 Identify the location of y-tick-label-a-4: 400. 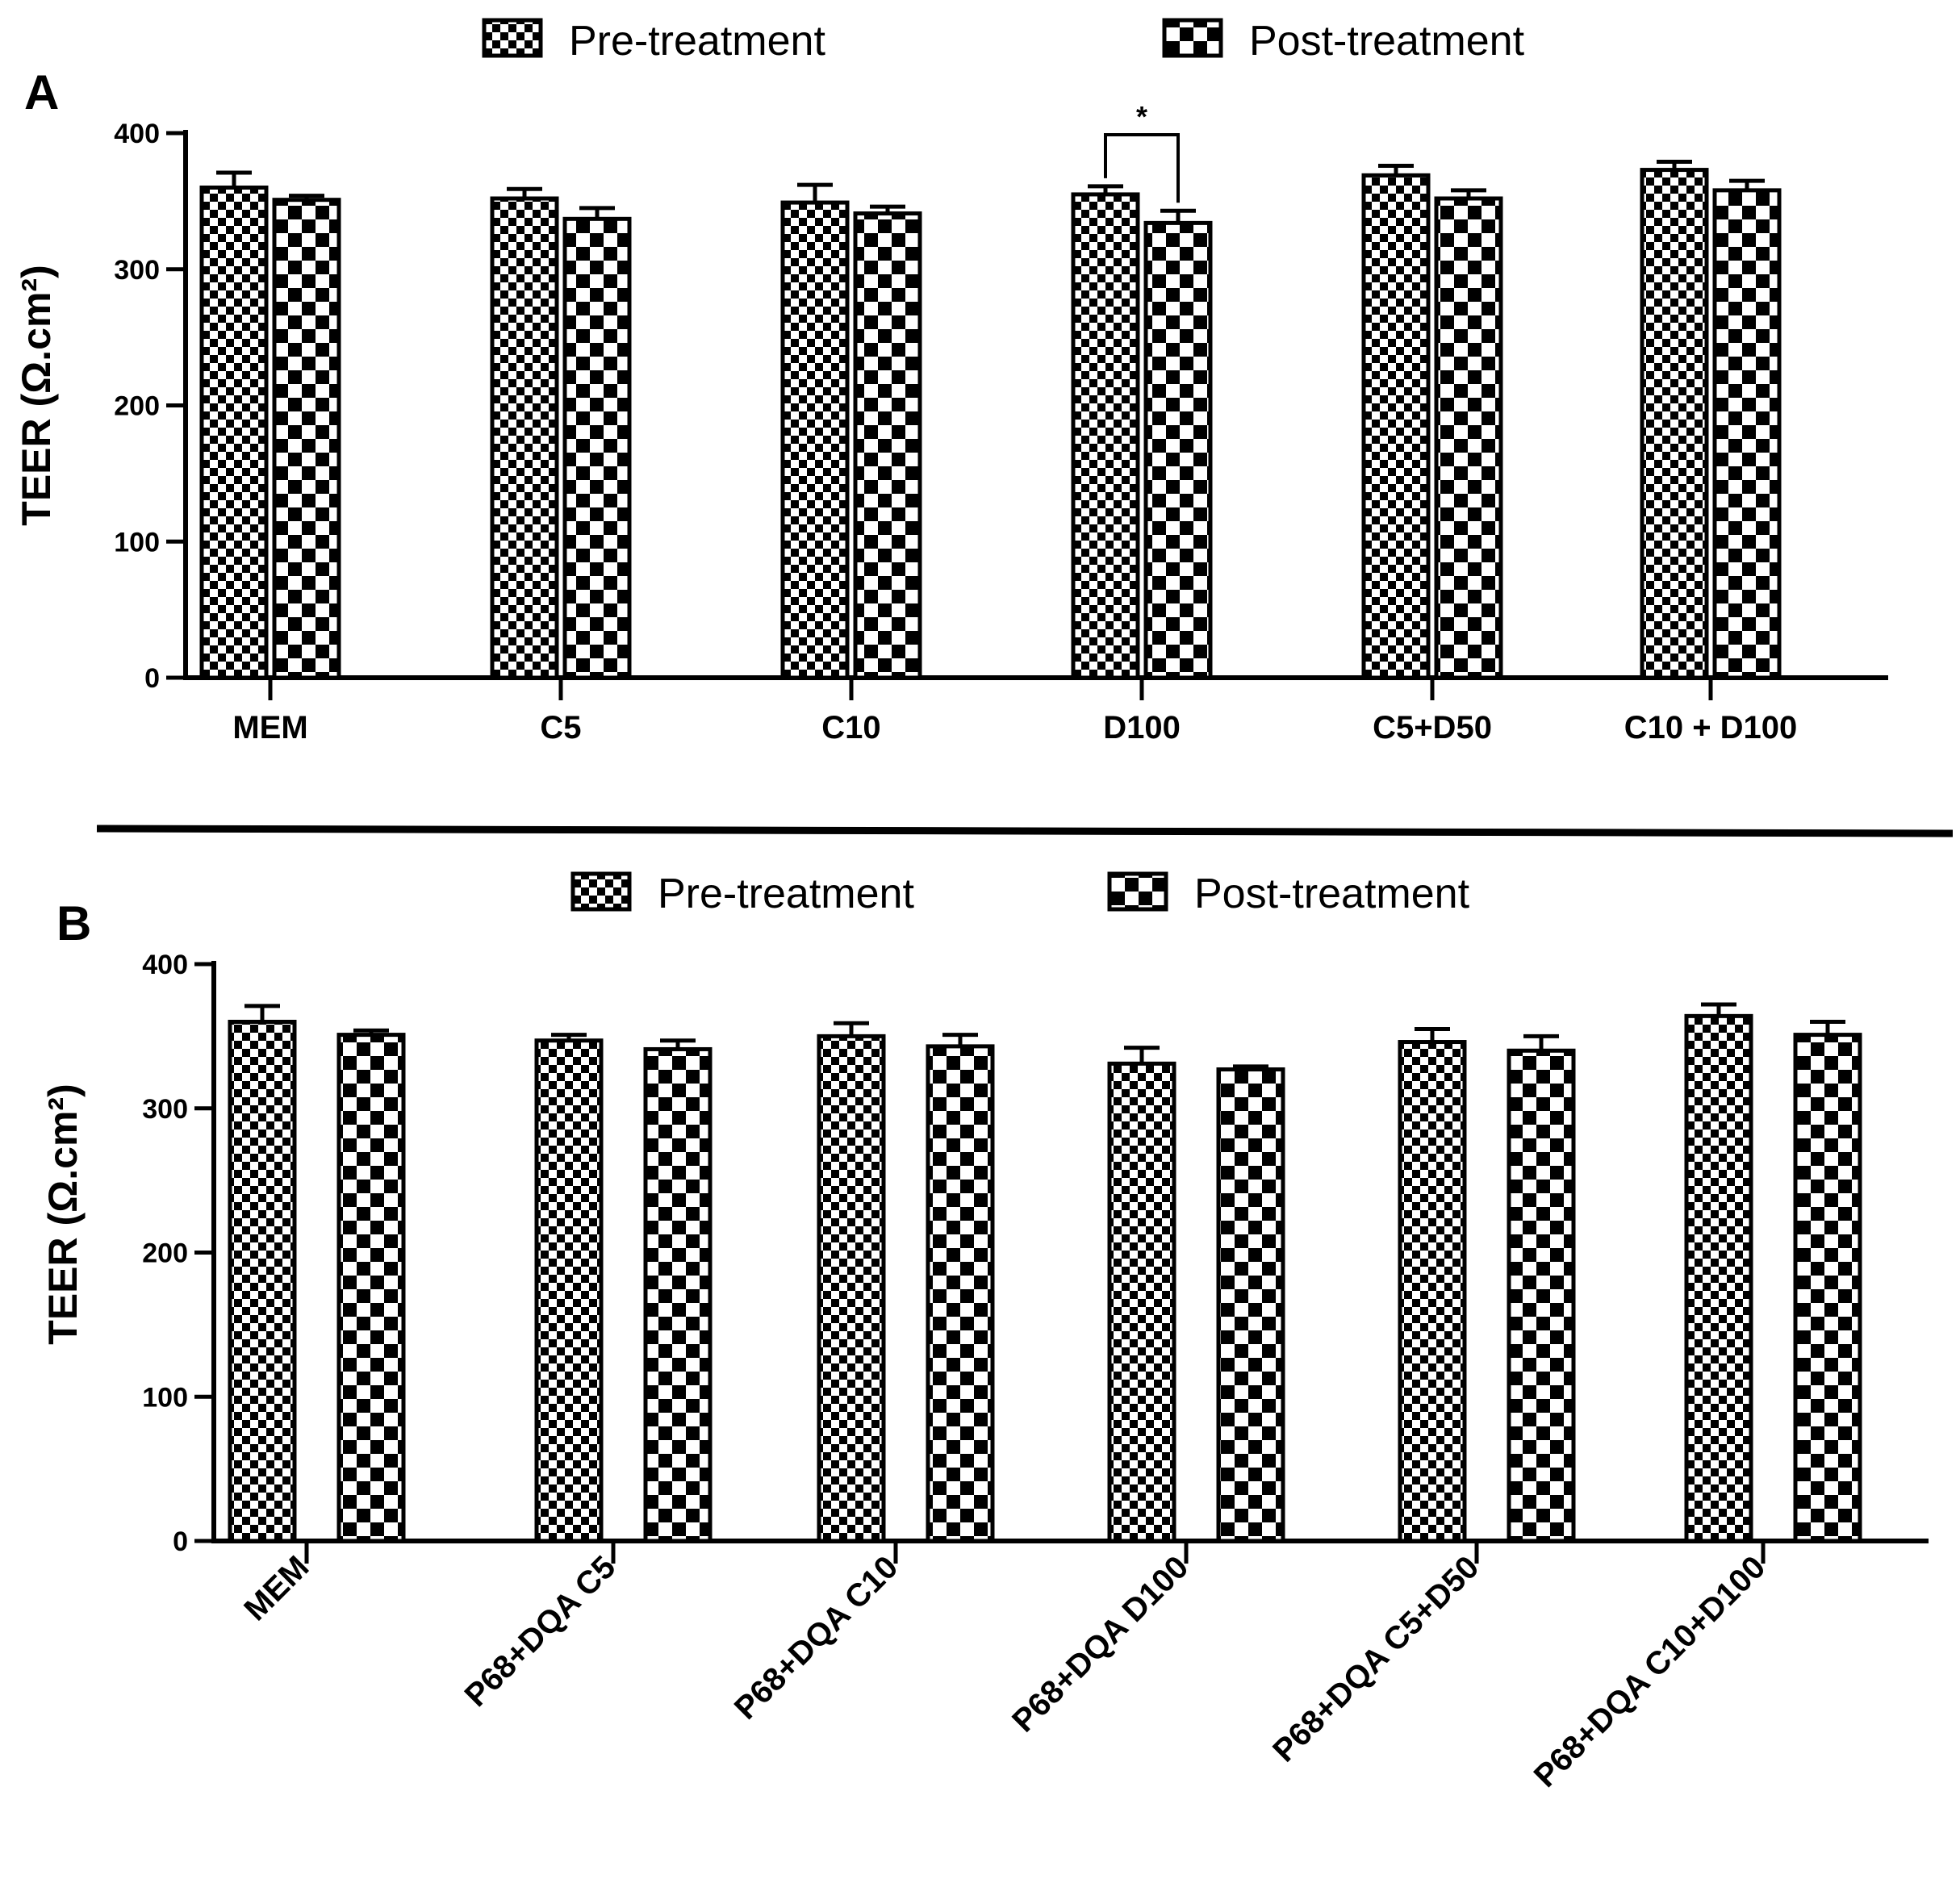
(137, 134).